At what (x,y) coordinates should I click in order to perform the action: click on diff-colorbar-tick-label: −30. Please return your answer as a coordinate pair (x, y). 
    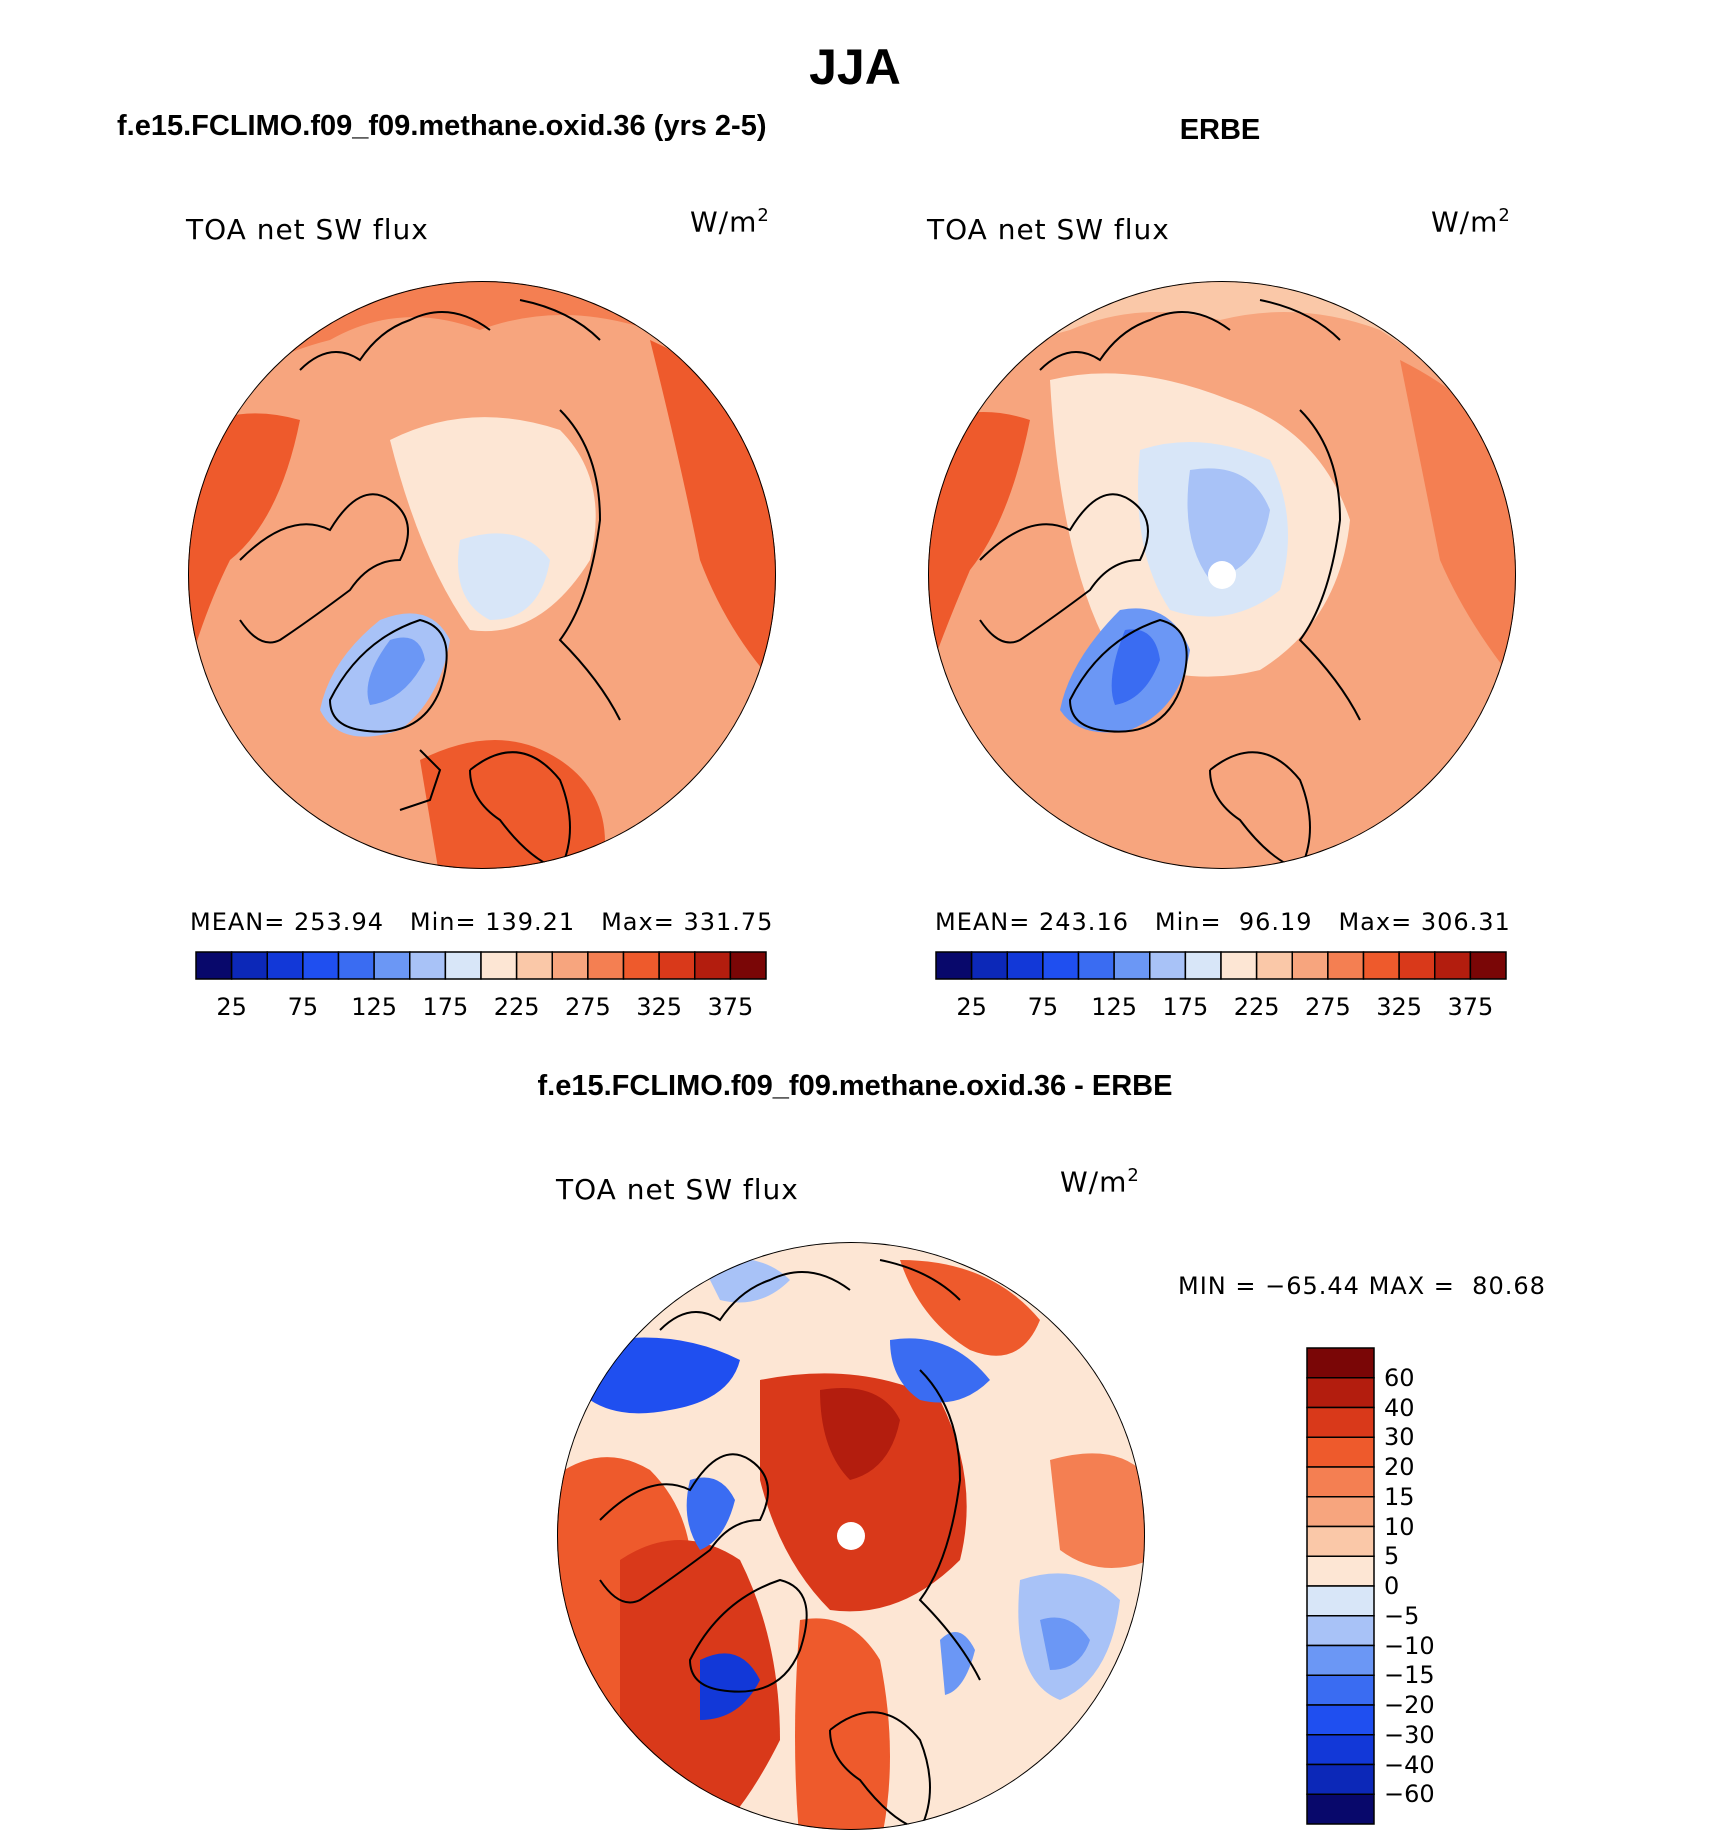
    Looking at the image, I should click on (1409, 1734).